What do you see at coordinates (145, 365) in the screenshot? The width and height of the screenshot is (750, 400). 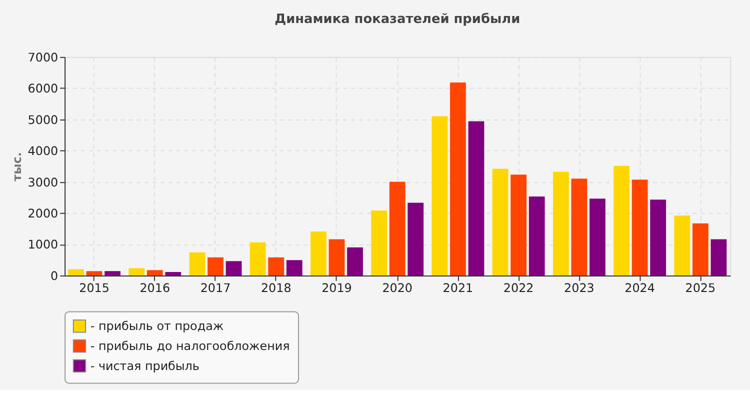 I see `legend-label: - чистая прибыль` at bounding box center [145, 365].